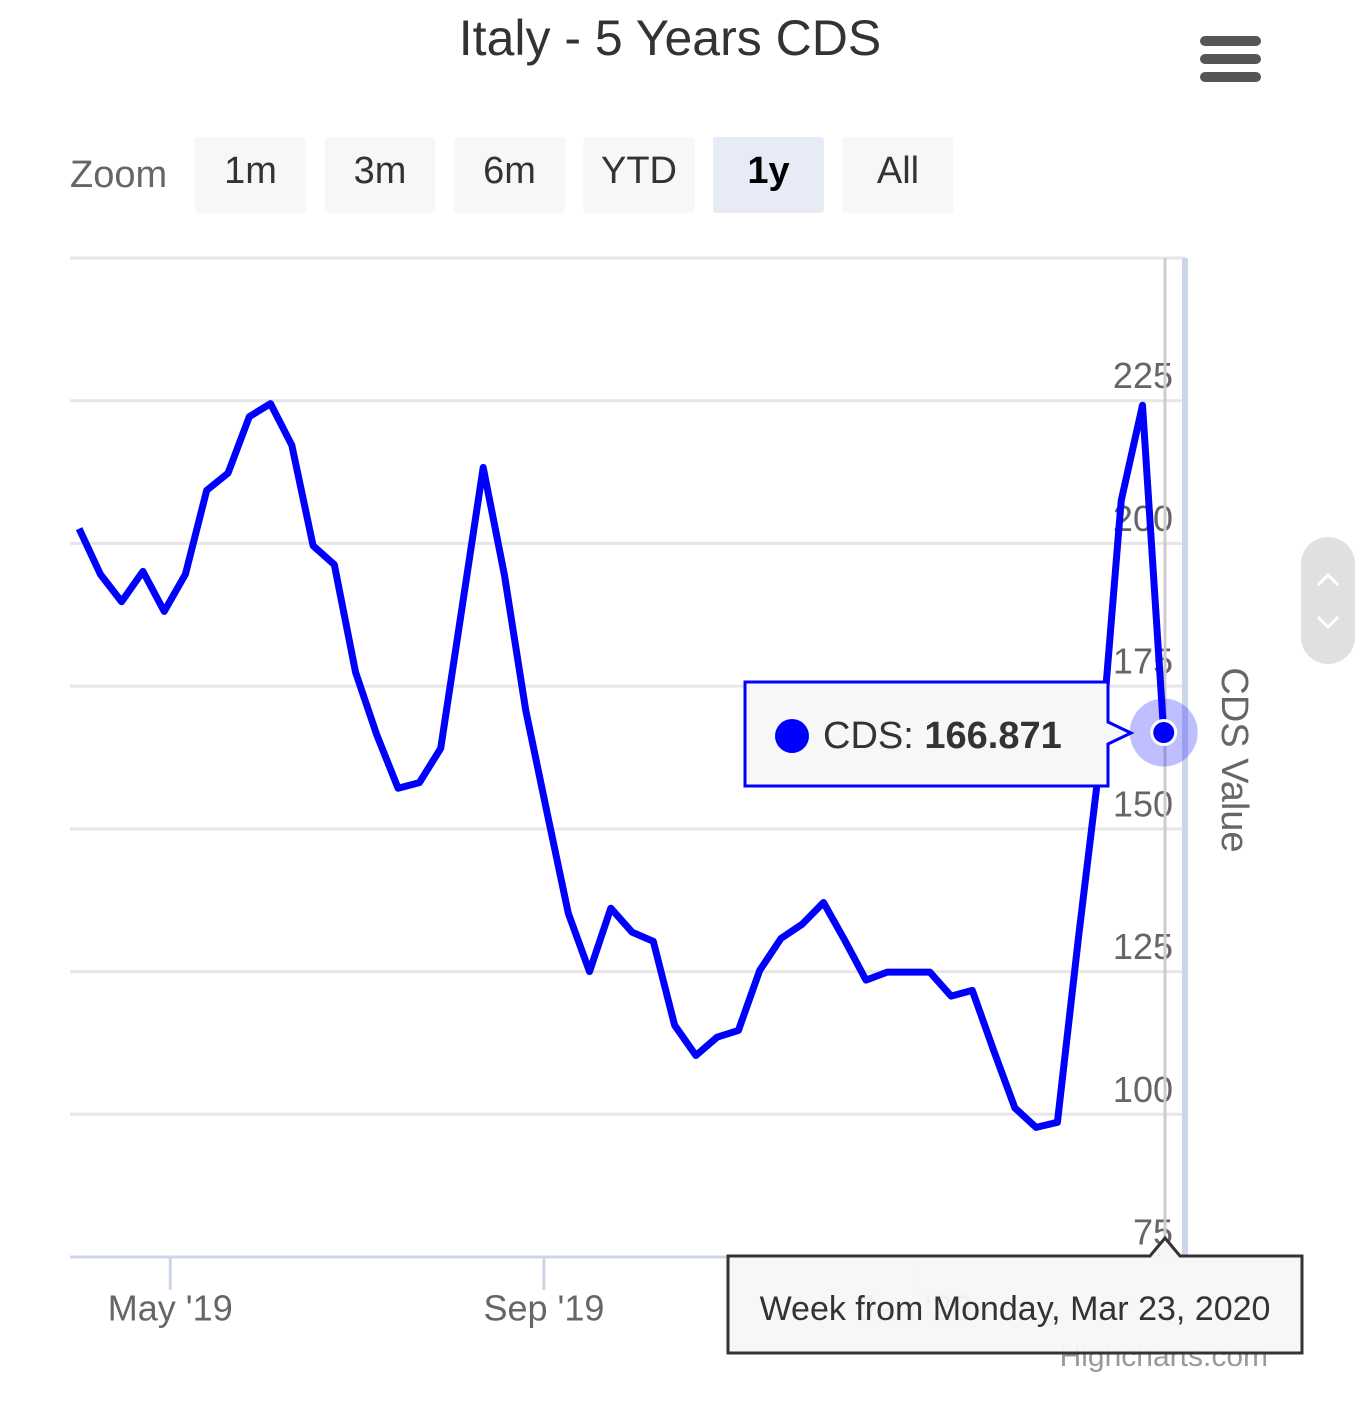 The image size is (1363, 1406). What do you see at coordinates (792, 736) in the screenshot?
I see `tooltip-marker` at bounding box center [792, 736].